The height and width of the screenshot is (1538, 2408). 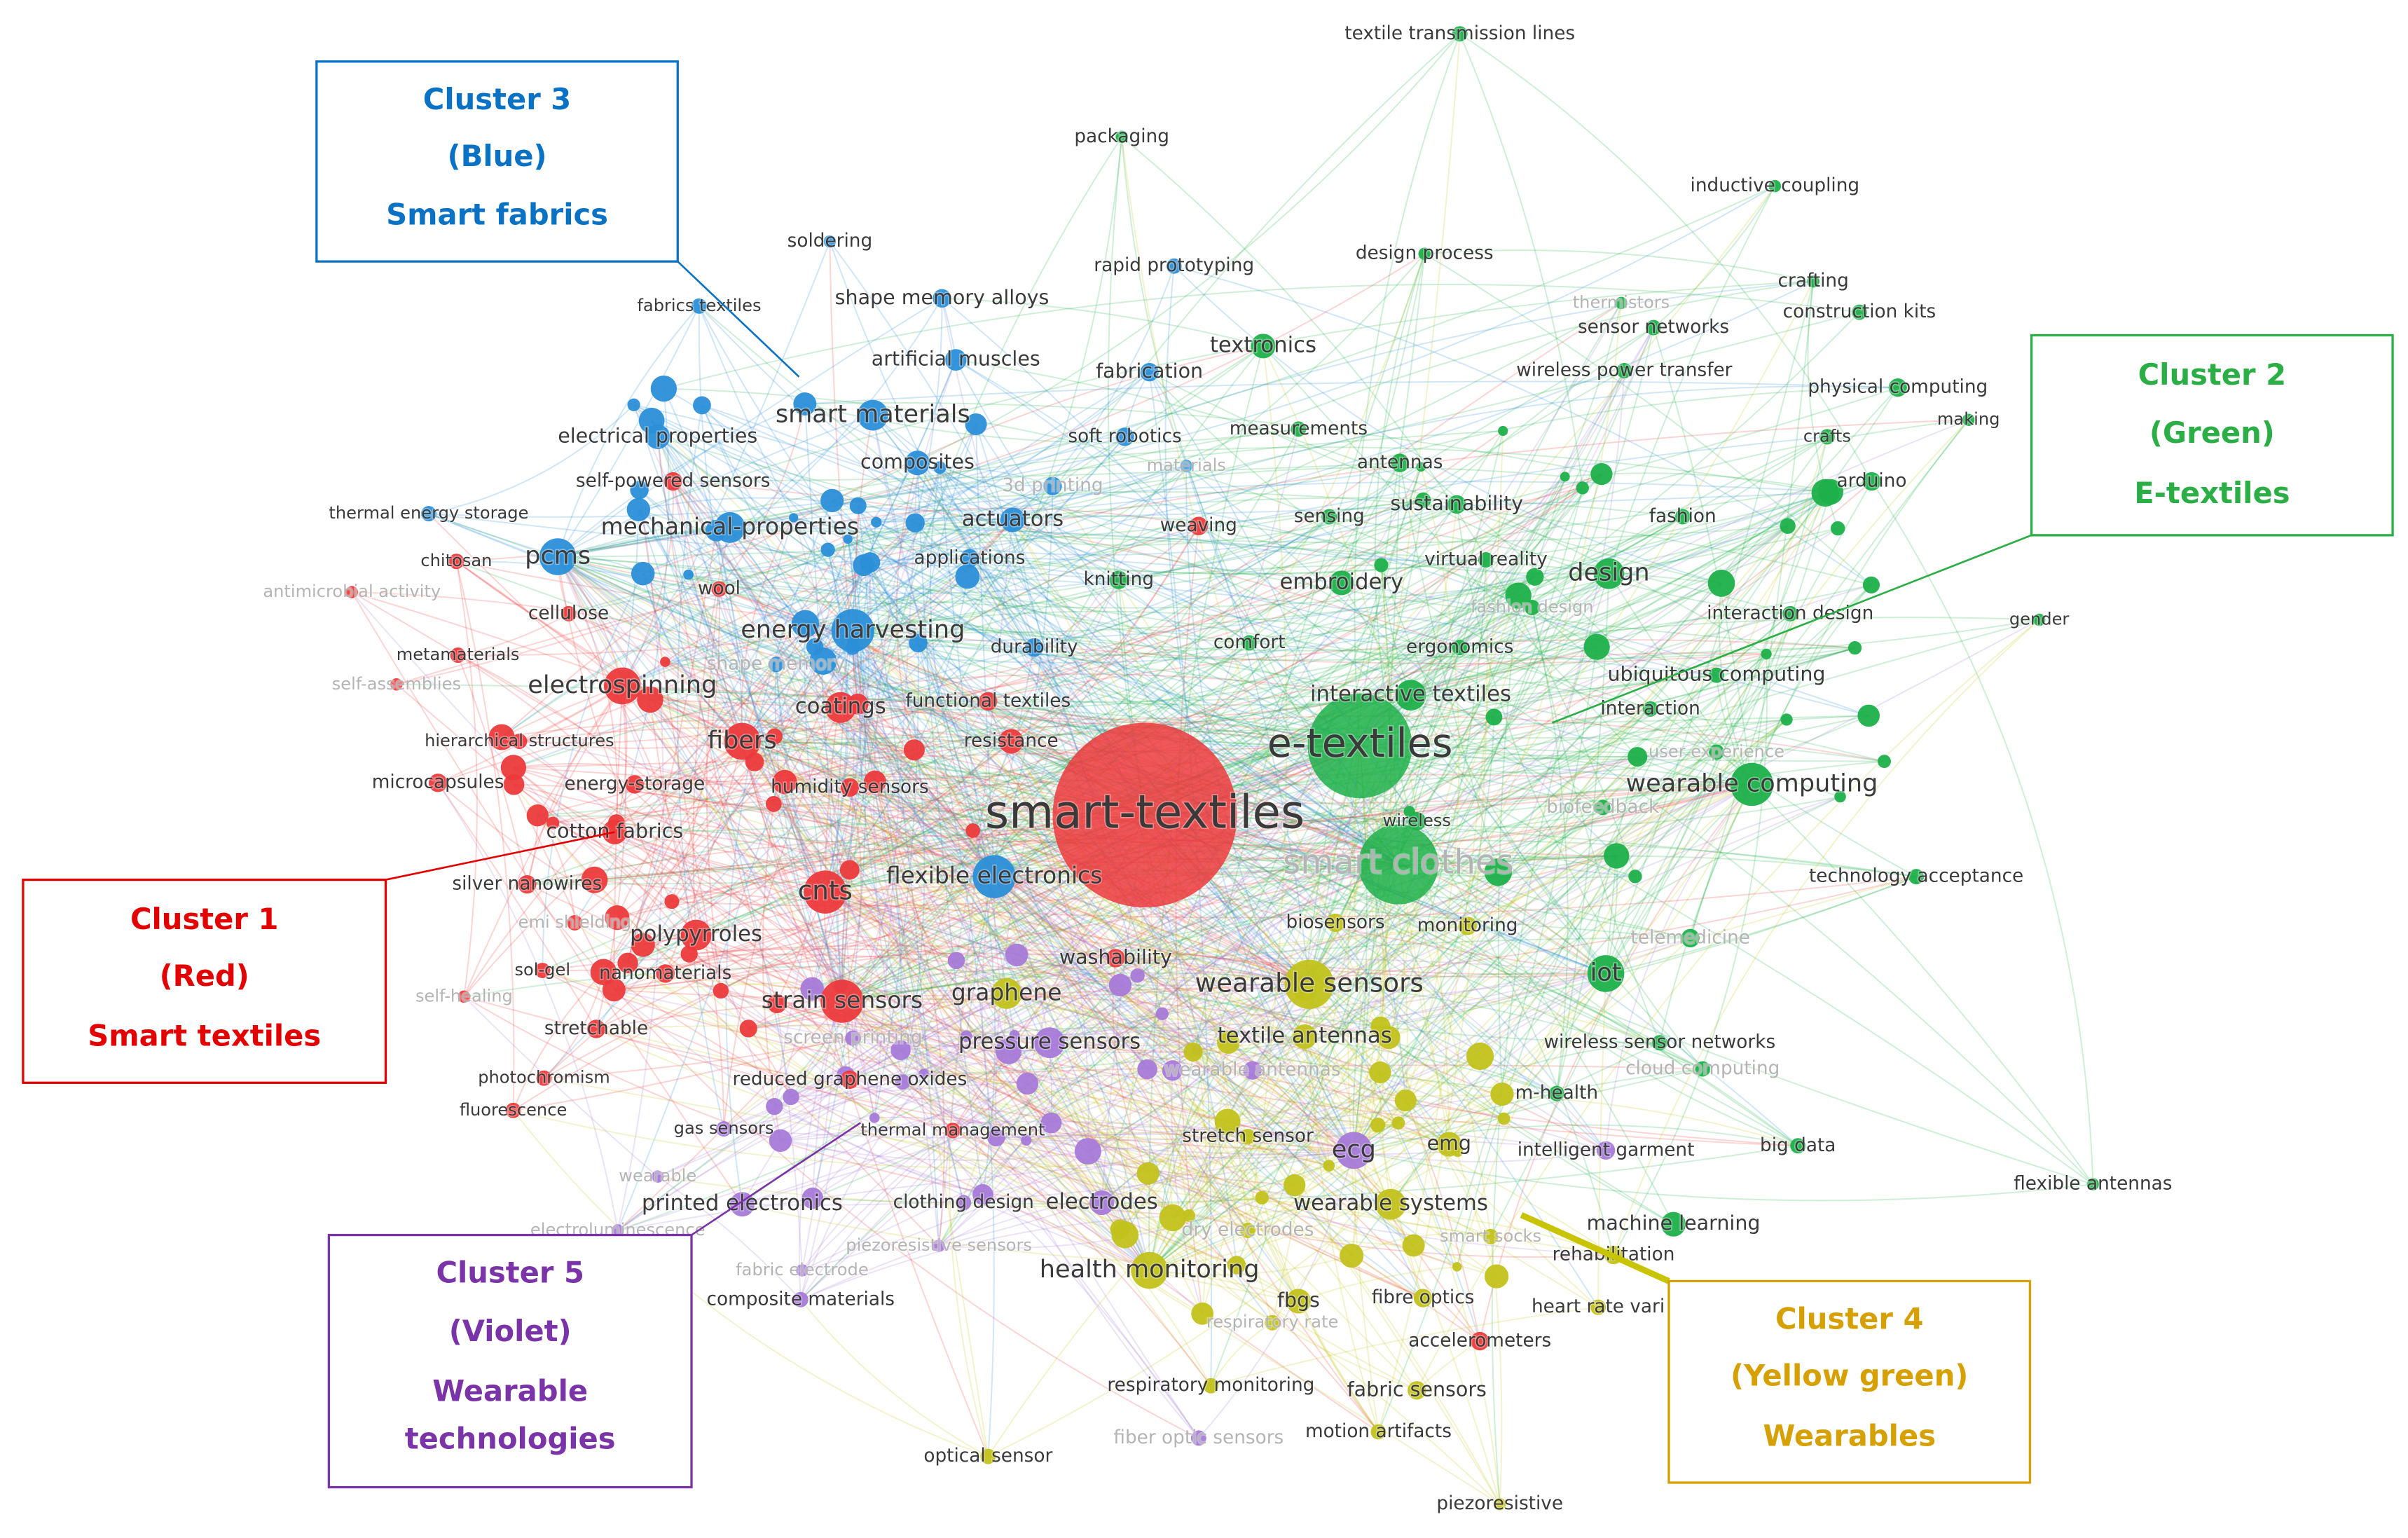 I want to click on cluster-text: (Violet), so click(x=511, y=1331).